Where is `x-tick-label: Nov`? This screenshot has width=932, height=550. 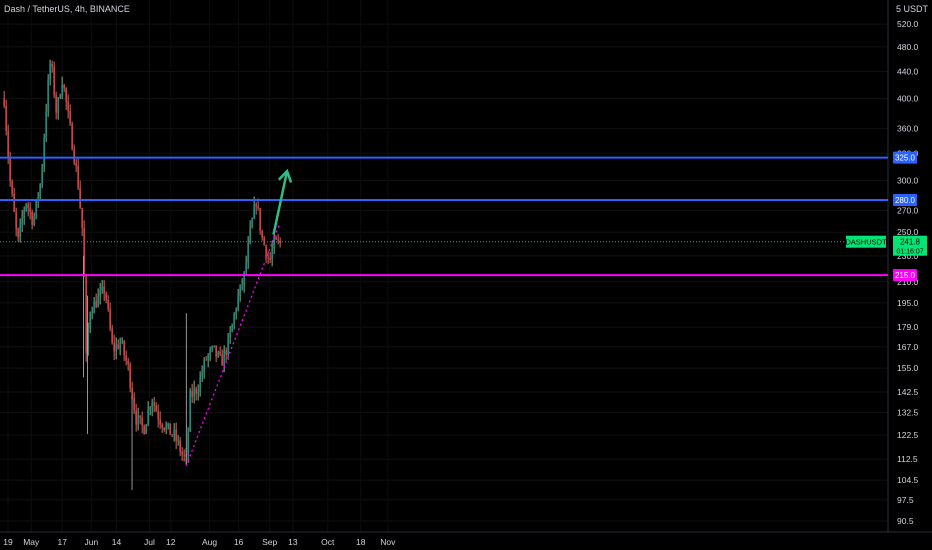 x-tick-label: Nov is located at coordinates (388, 542).